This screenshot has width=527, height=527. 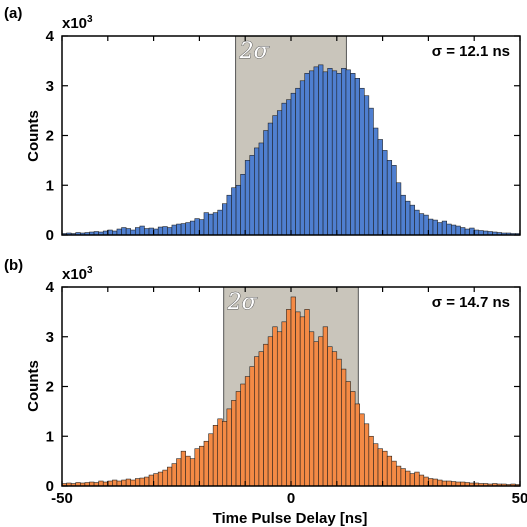 I want to click on panel-b-xtick-label: 0, so click(x=291, y=498).